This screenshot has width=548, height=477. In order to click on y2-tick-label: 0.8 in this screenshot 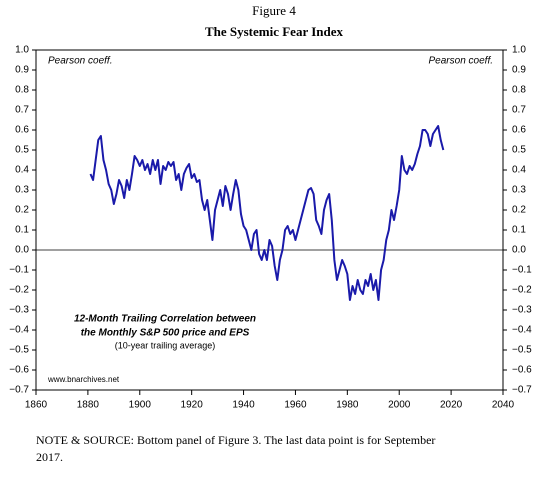, I will do `click(519, 90)`.